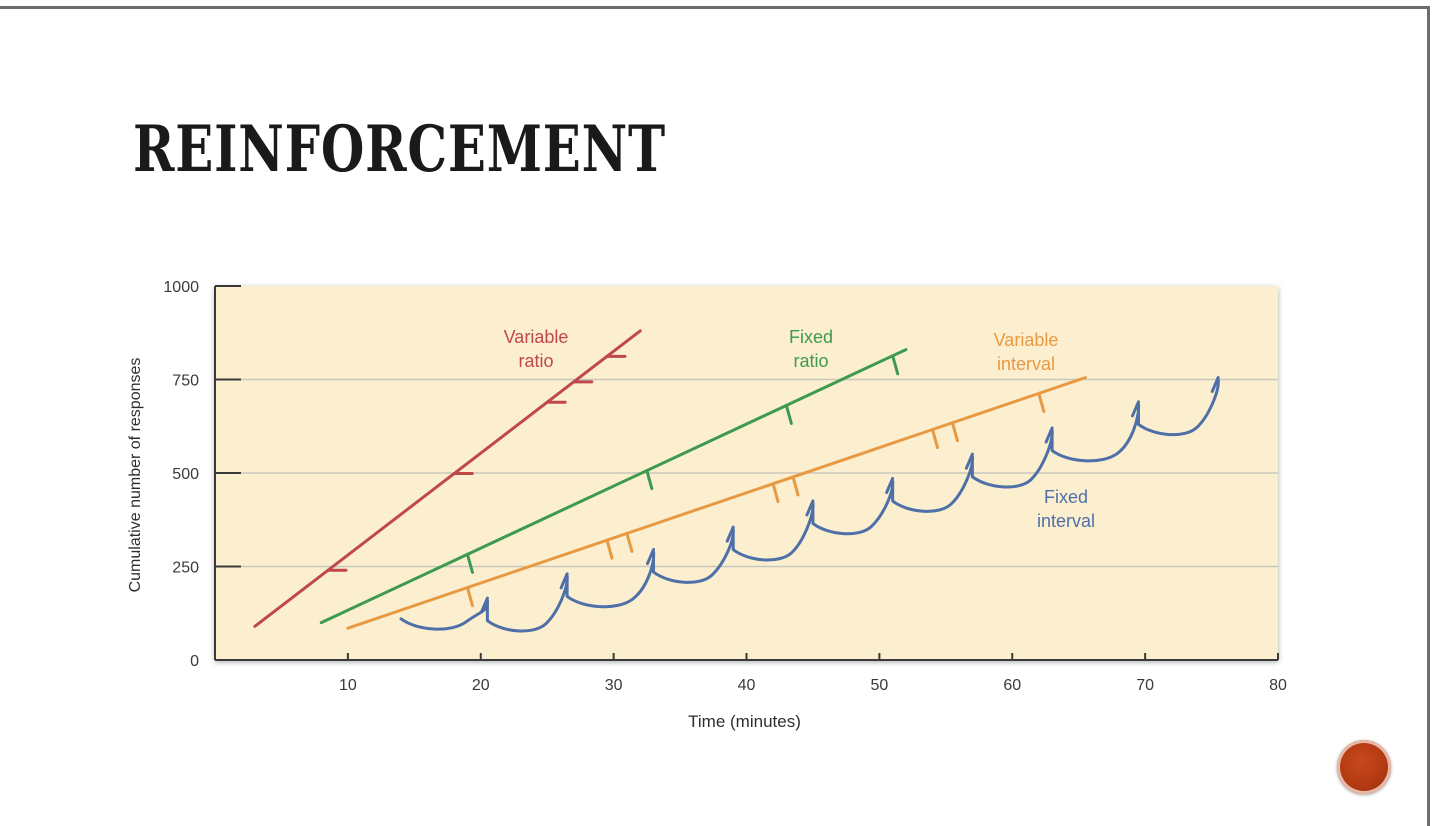 The image size is (1440, 826). What do you see at coordinates (1012, 685) in the screenshot?
I see `x-tick-label: 60` at bounding box center [1012, 685].